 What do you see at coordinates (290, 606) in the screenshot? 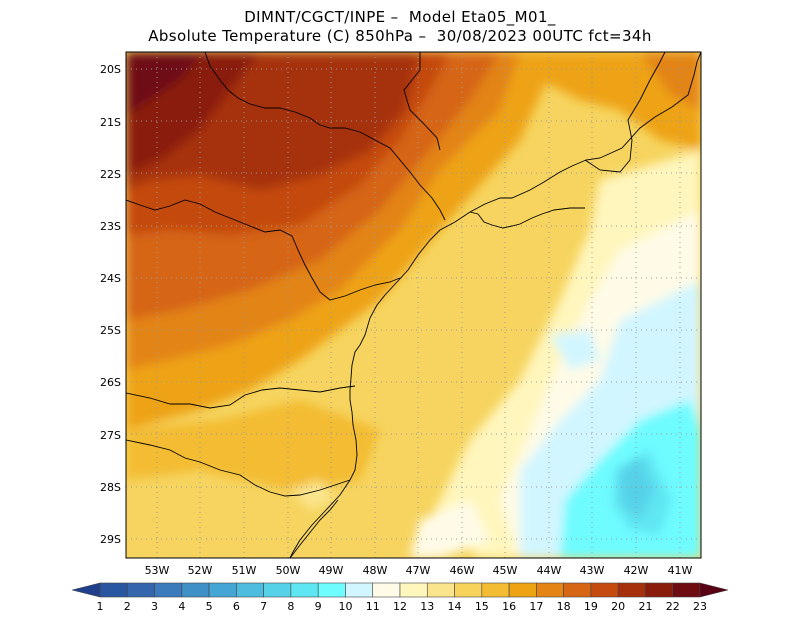
I see `colorbar-label: 8` at bounding box center [290, 606].